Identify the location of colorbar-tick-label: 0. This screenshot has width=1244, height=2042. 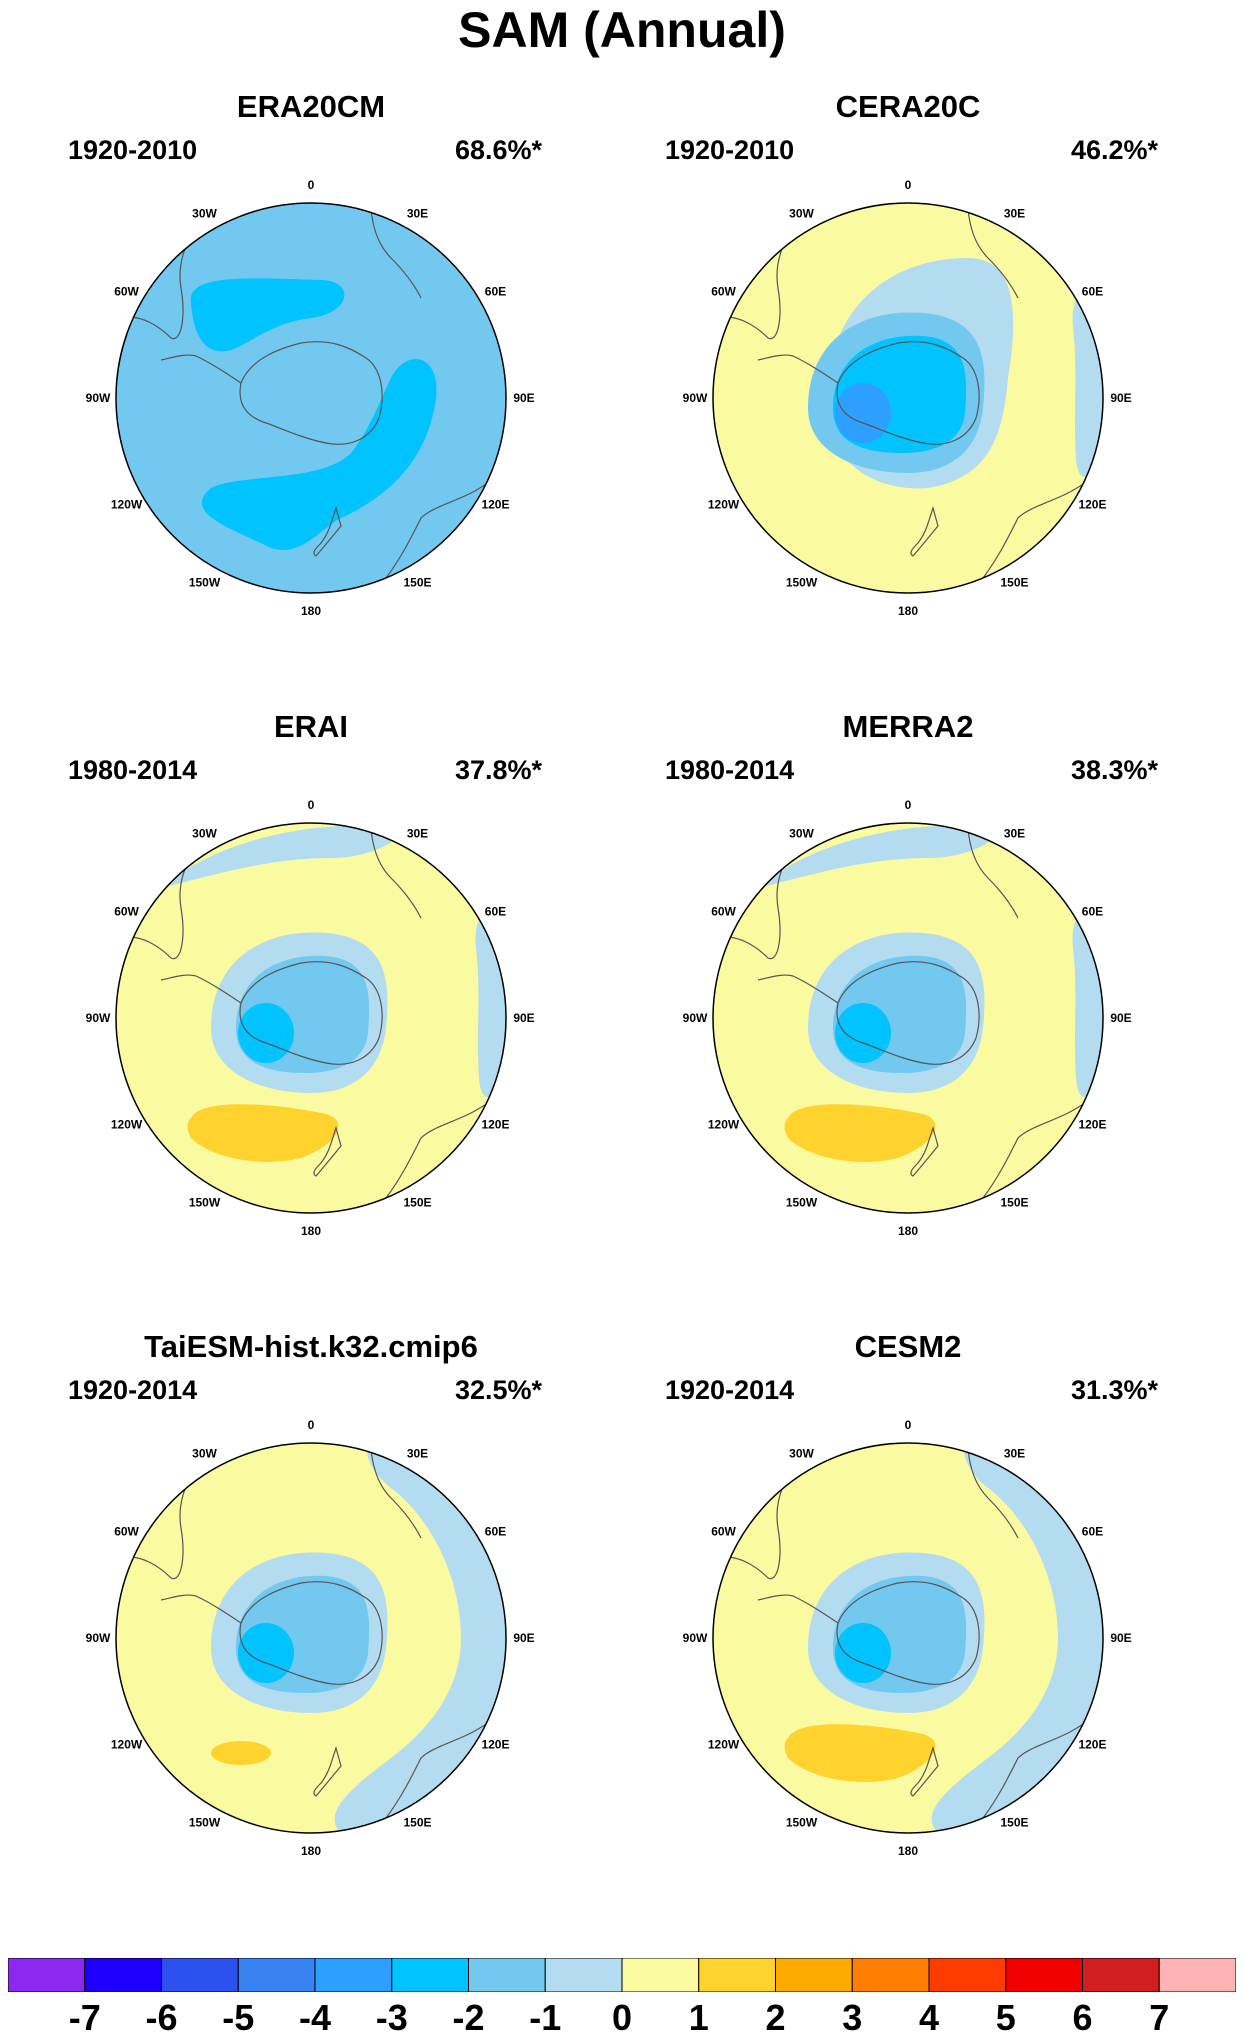
(622, 2017).